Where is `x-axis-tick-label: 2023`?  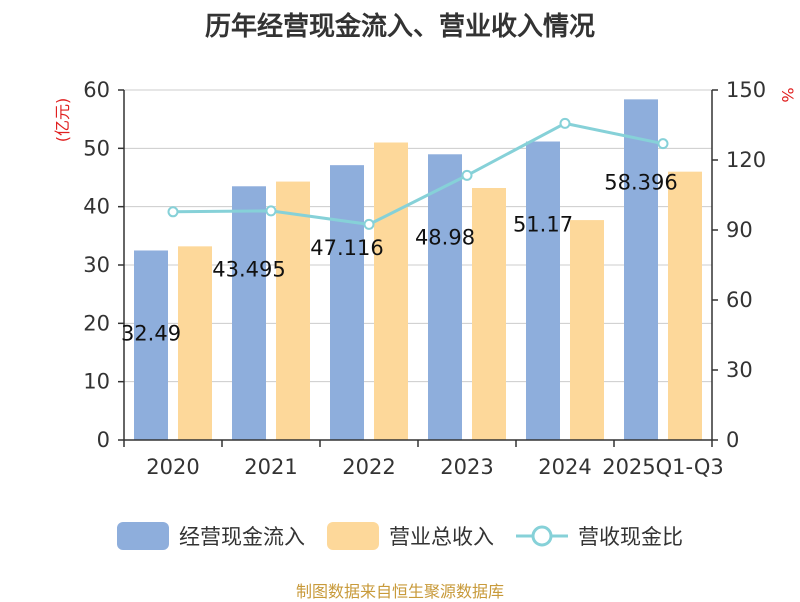 x-axis-tick-label: 2023 is located at coordinates (466, 467).